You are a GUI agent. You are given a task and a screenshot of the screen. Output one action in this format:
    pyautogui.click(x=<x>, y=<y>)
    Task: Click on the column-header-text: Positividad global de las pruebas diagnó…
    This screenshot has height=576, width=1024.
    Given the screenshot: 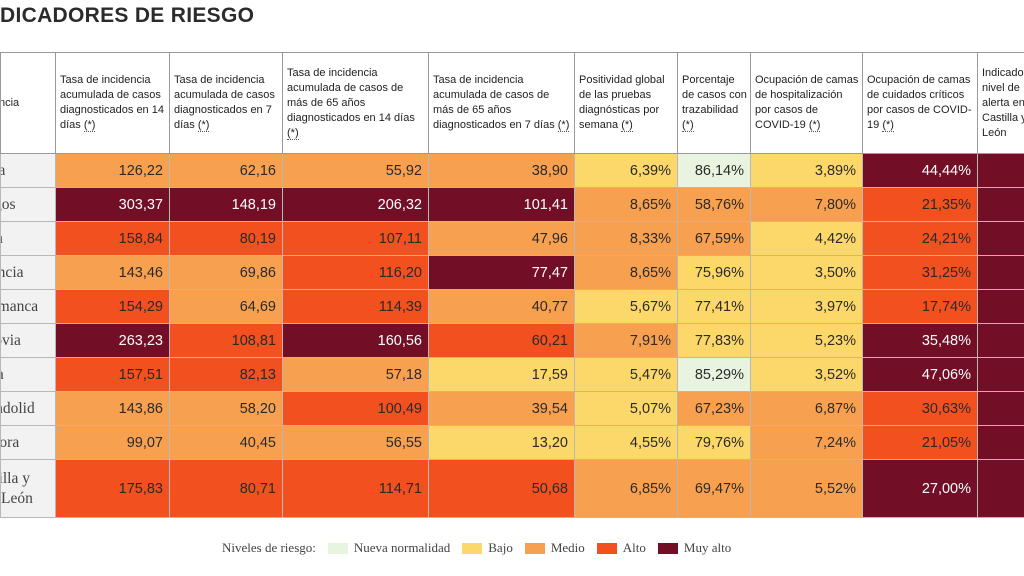 What is the action you would take?
    pyautogui.click(x=622, y=102)
    